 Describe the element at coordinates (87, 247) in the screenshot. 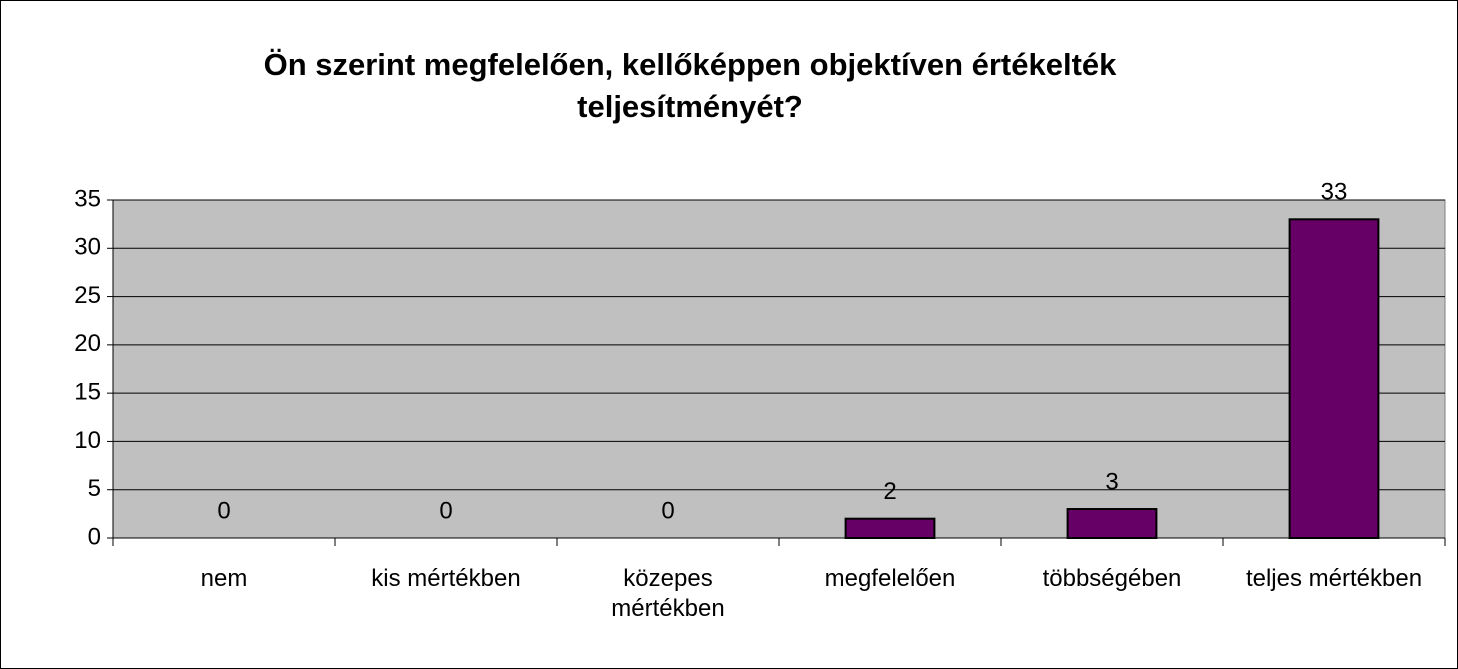

I see `y-tick-label: 30` at that location.